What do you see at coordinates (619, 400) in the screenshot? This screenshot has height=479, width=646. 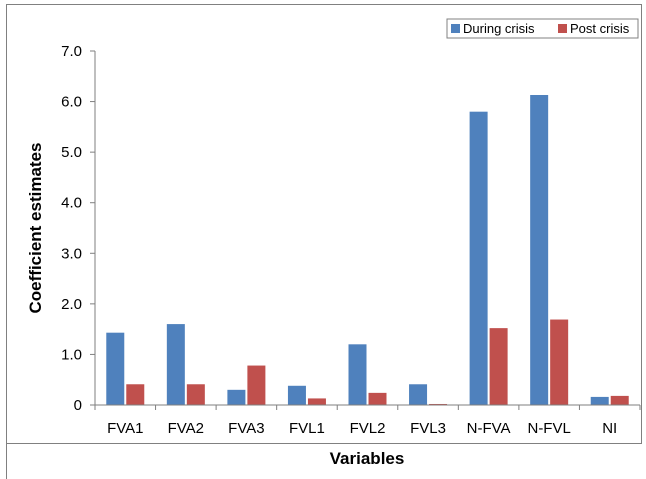 I see `bar-post-crisis-ni` at bounding box center [619, 400].